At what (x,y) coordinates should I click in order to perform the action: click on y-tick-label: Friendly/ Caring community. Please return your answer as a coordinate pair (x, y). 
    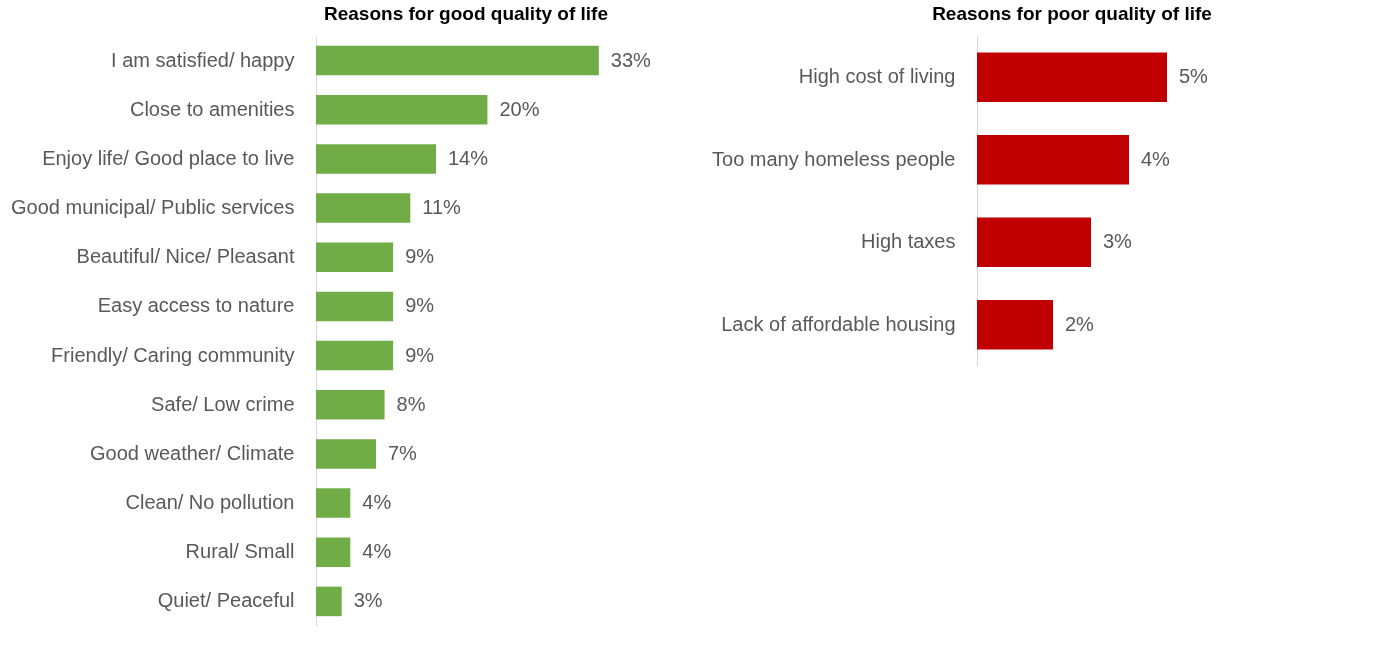
    Looking at the image, I should click on (173, 354).